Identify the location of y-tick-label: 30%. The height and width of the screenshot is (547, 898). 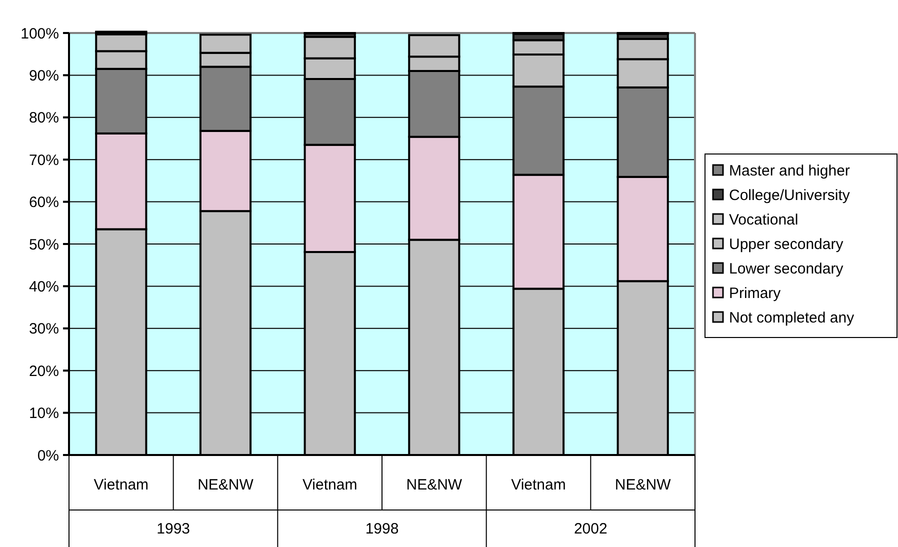
(43, 329).